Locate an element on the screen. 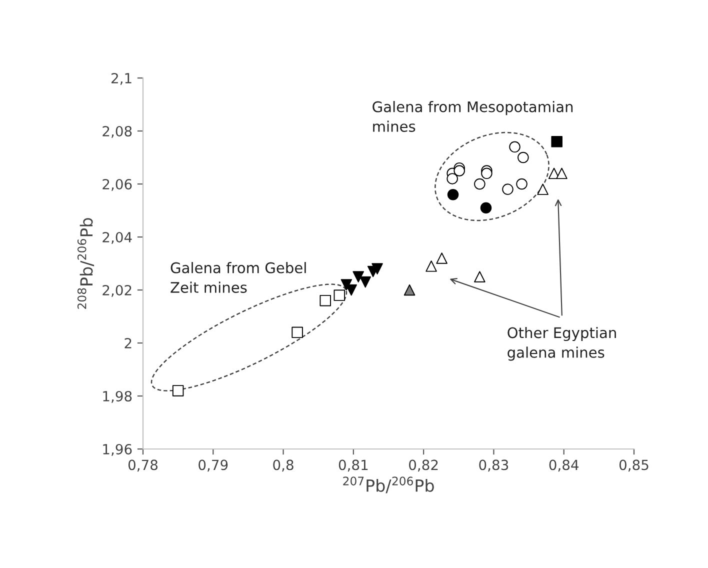  x-tick-label: 0,85 is located at coordinates (633, 466).